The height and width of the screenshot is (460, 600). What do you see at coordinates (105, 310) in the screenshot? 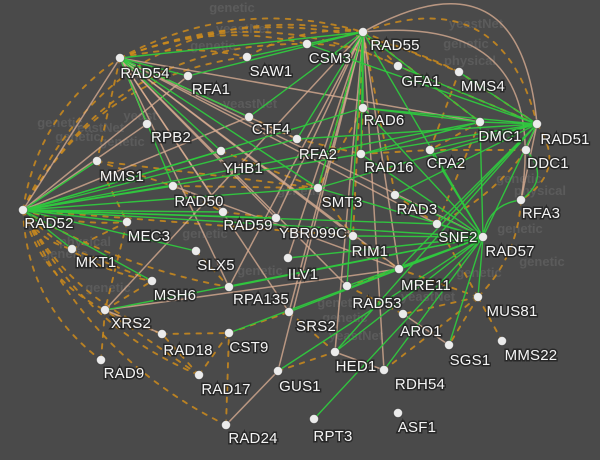
I see `node-XRS2` at bounding box center [105, 310].